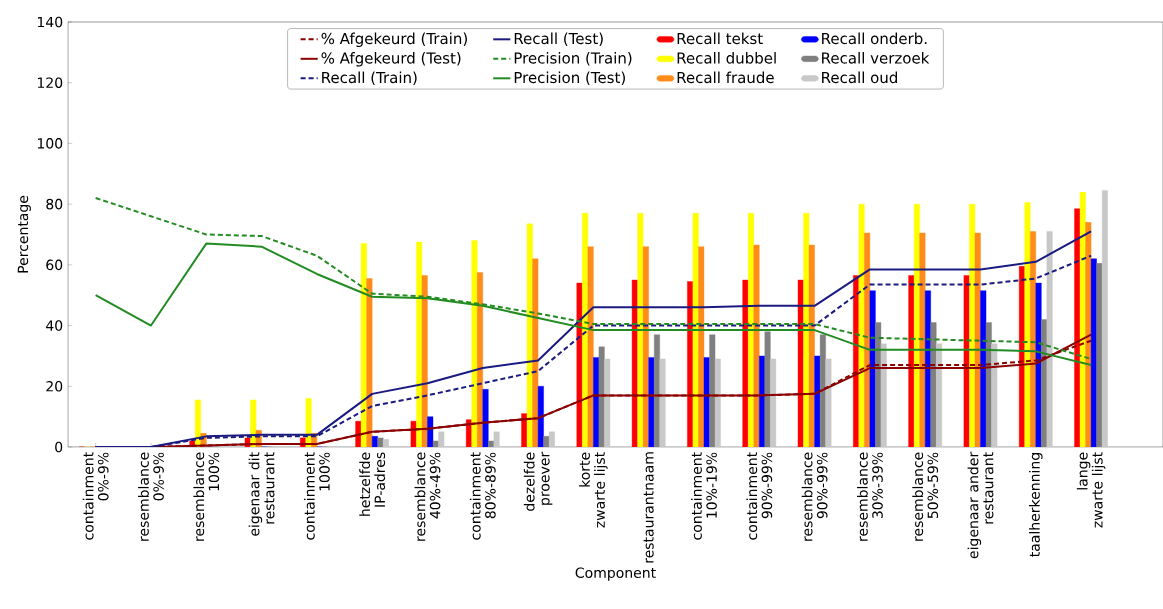 The width and height of the screenshot is (1163, 609). Describe the element at coordinates (573, 59) in the screenshot. I see `legend-label: Precision (Train)` at that location.